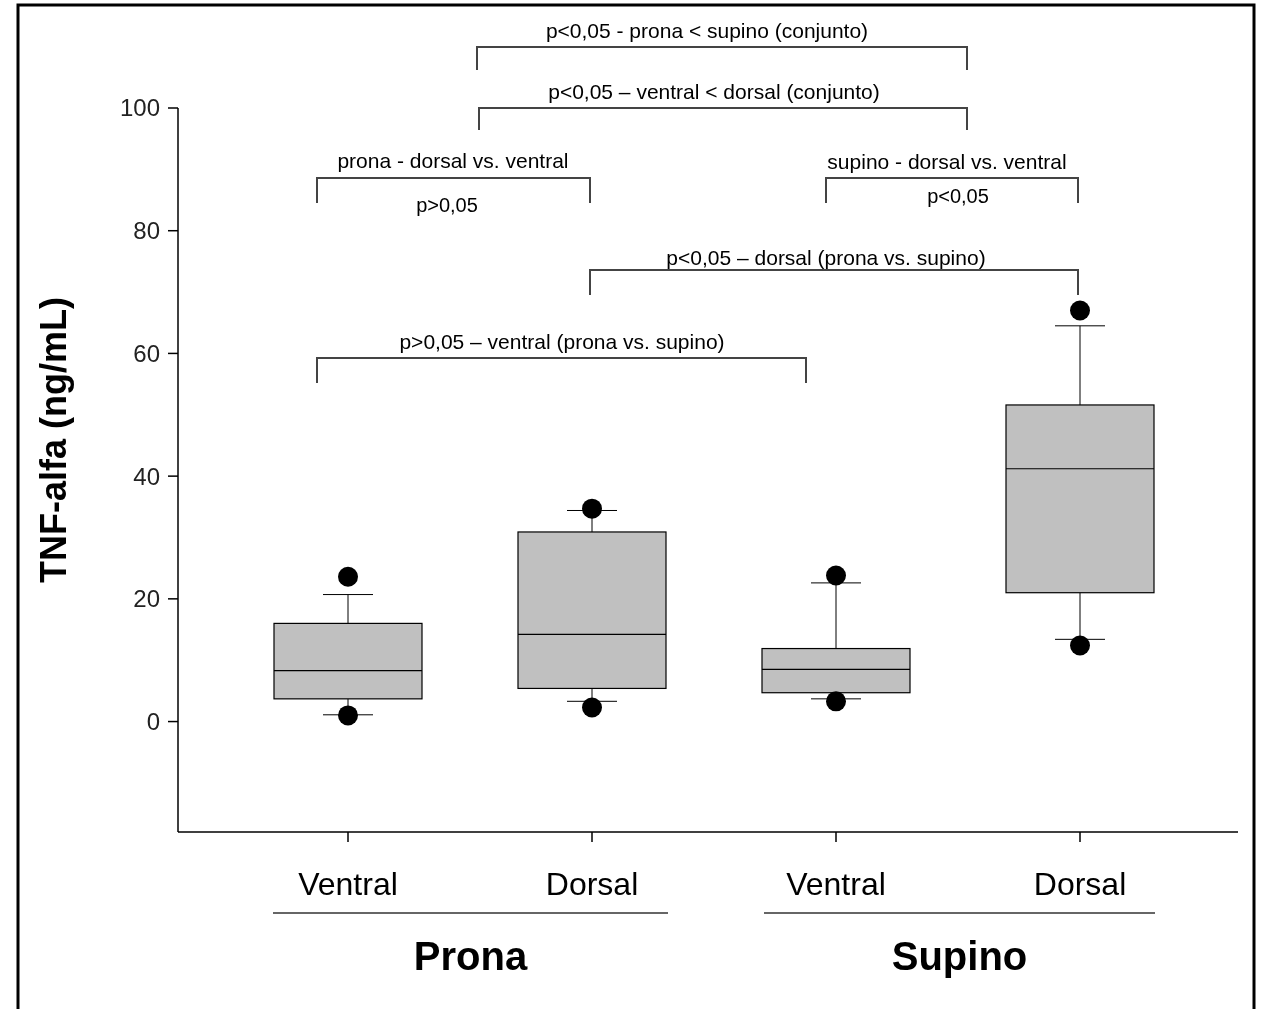  Describe the element at coordinates (470, 956) in the screenshot. I see `text: Prona` at that location.